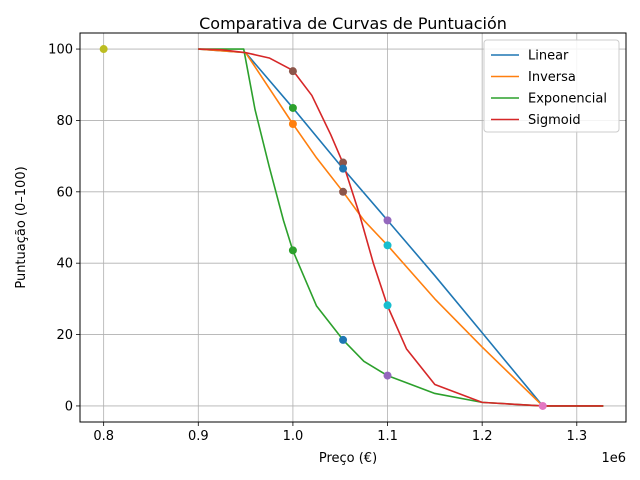 The image size is (640, 480). What do you see at coordinates (348, 458) in the screenshot?
I see `x-axis-label: Preço (€)` at bounding box center [348, 458].